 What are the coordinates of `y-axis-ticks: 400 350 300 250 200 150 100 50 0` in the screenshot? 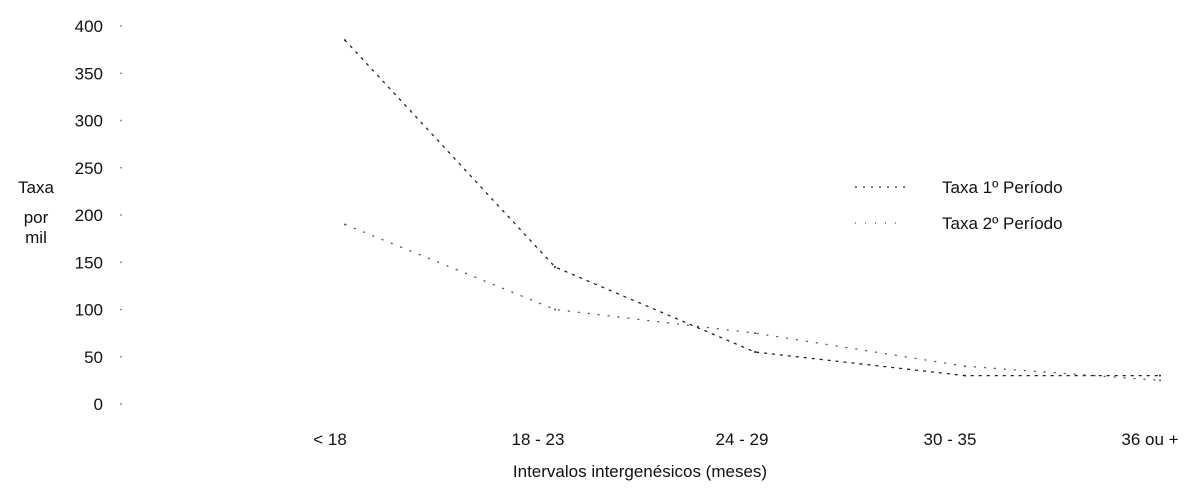 It's located at (98, 215).